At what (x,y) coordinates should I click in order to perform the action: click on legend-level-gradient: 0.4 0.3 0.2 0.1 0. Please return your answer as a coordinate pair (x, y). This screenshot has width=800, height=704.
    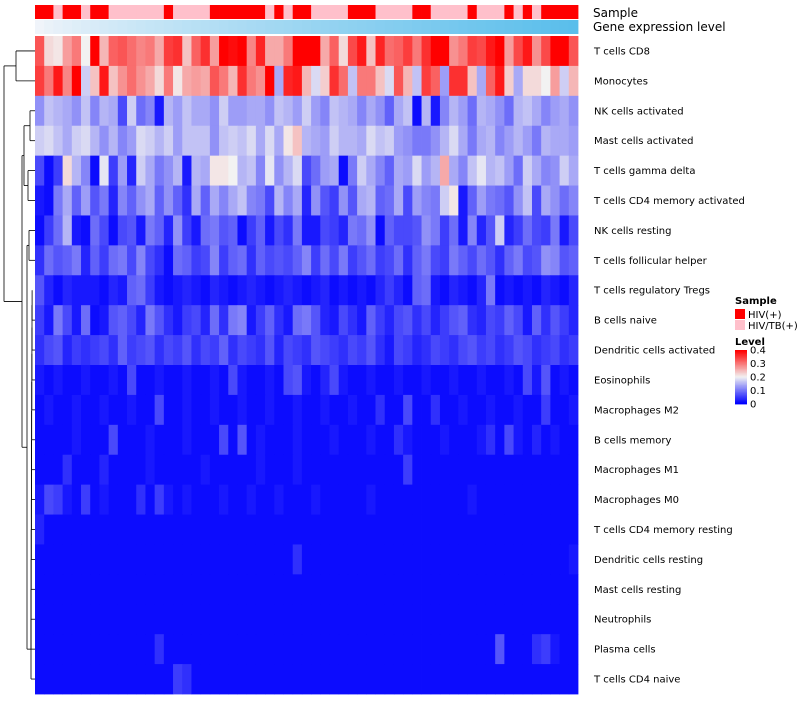
    Looking at the image, I should click on (750, 378).